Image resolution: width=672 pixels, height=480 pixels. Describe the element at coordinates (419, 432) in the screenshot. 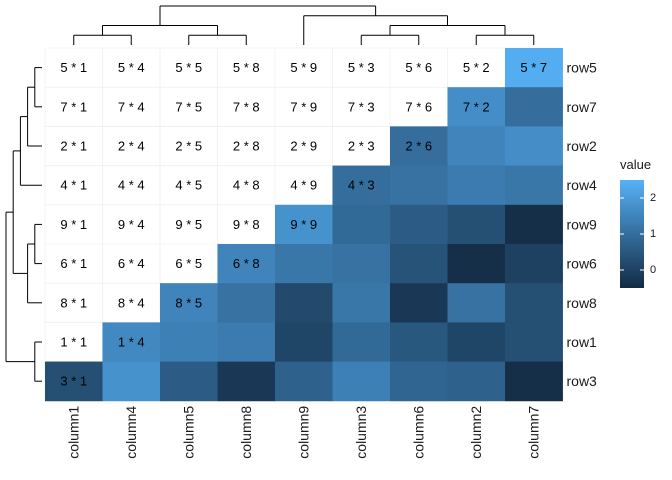

I see `column-label: column6` at that location.